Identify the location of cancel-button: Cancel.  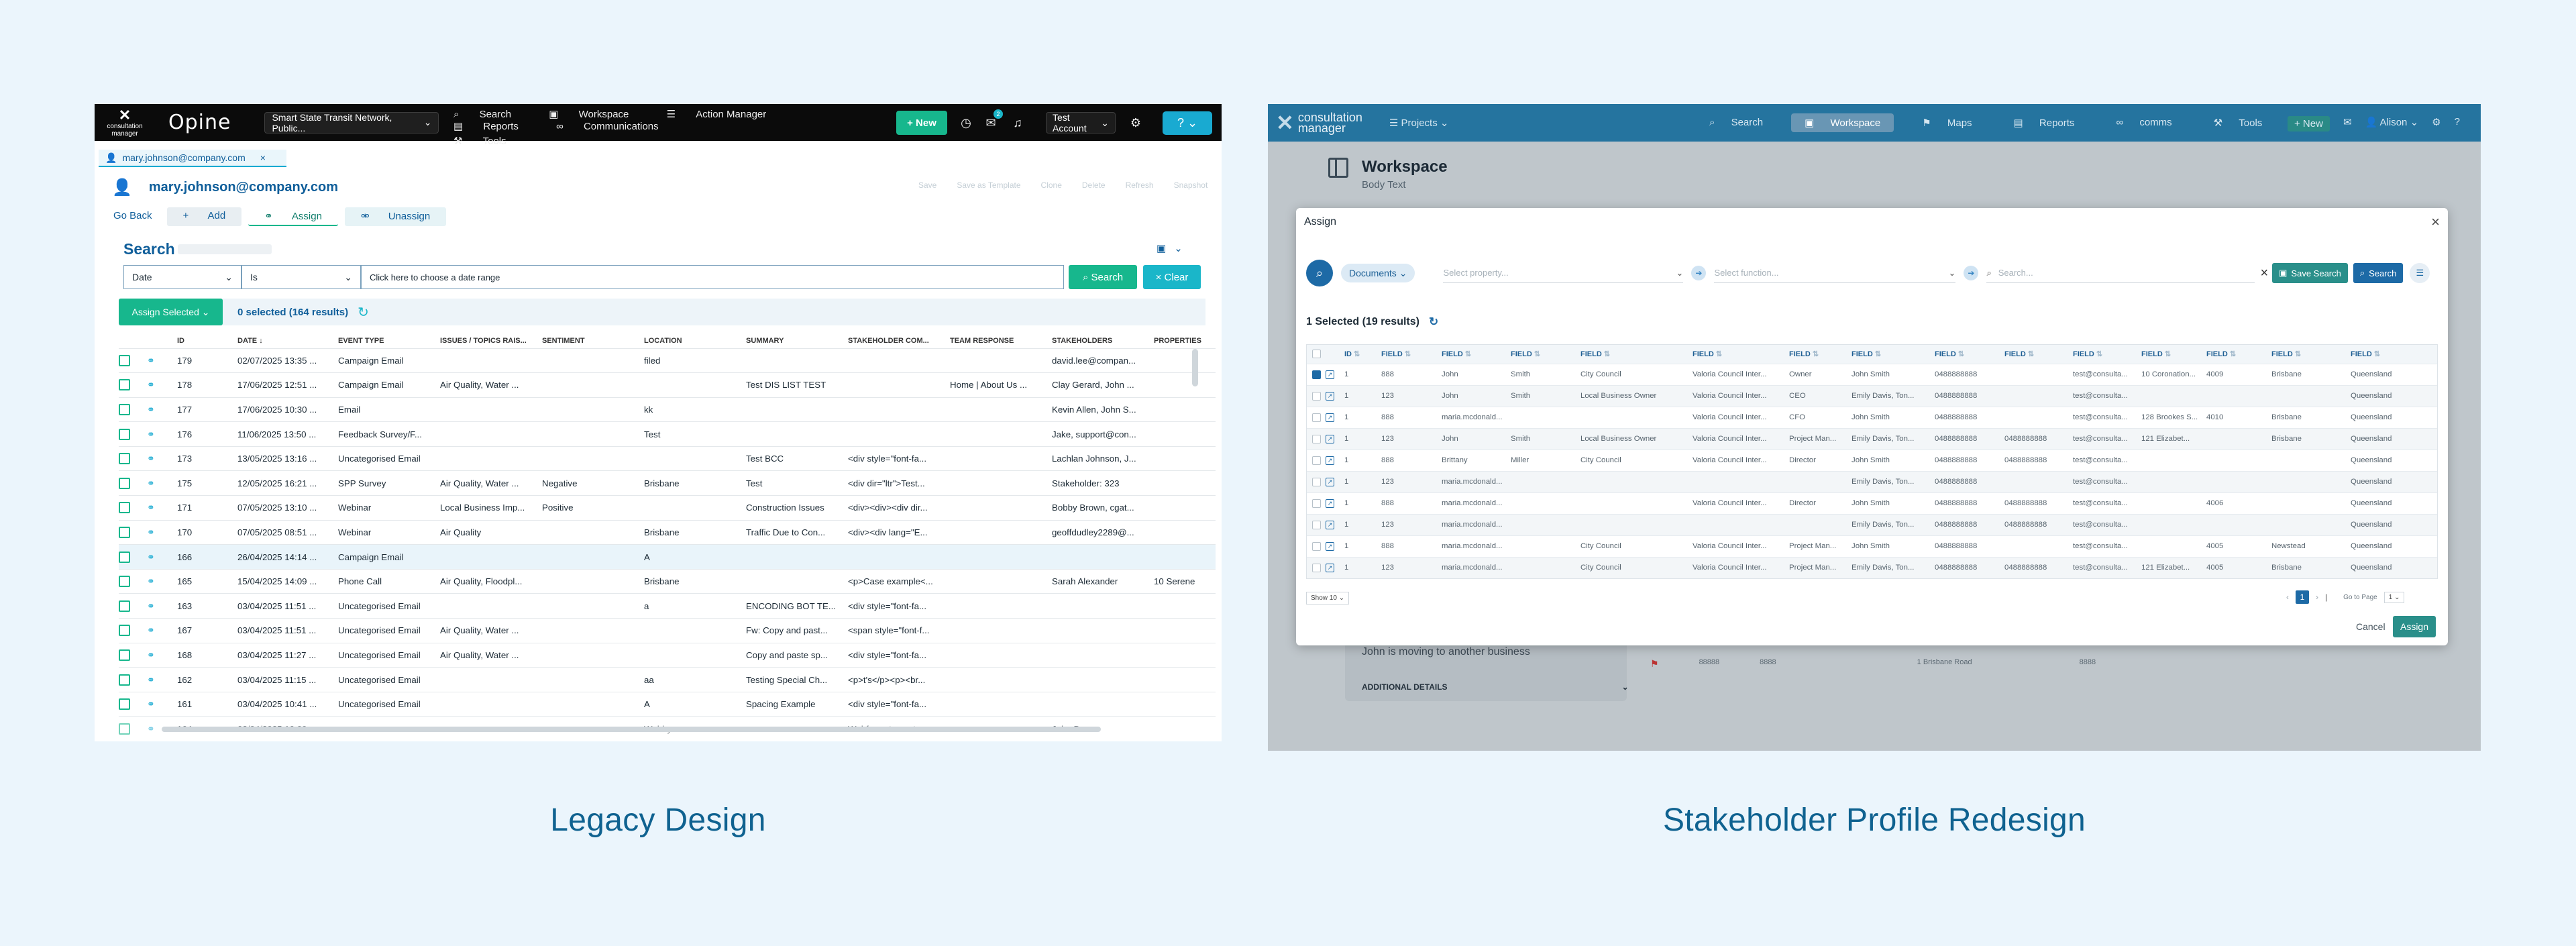
(2370, 626).